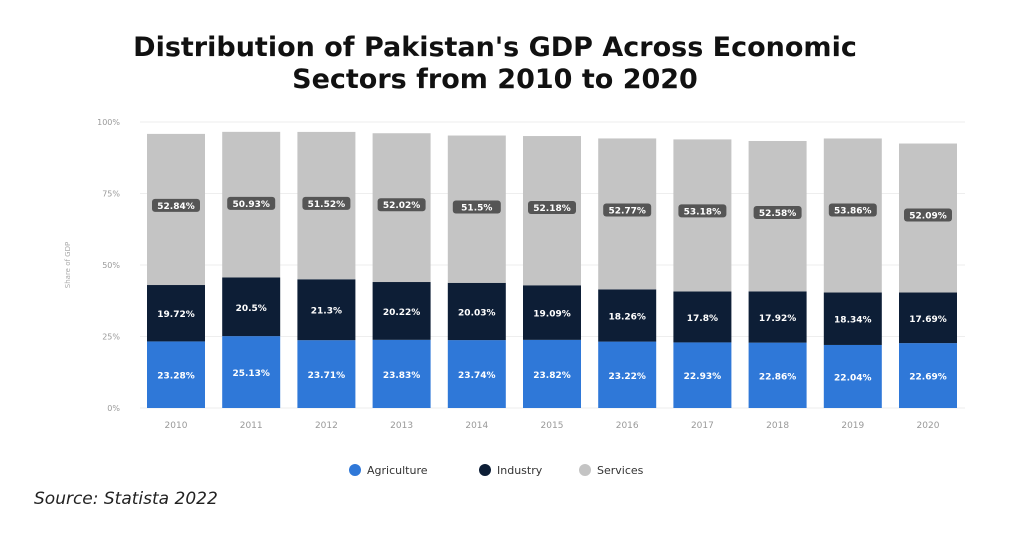 The image size is (1024, 538). What do you see at coordinates (397, 470) in the screenshot?
I see `legend-label: Agriculture` at bounding box center [397, 470].